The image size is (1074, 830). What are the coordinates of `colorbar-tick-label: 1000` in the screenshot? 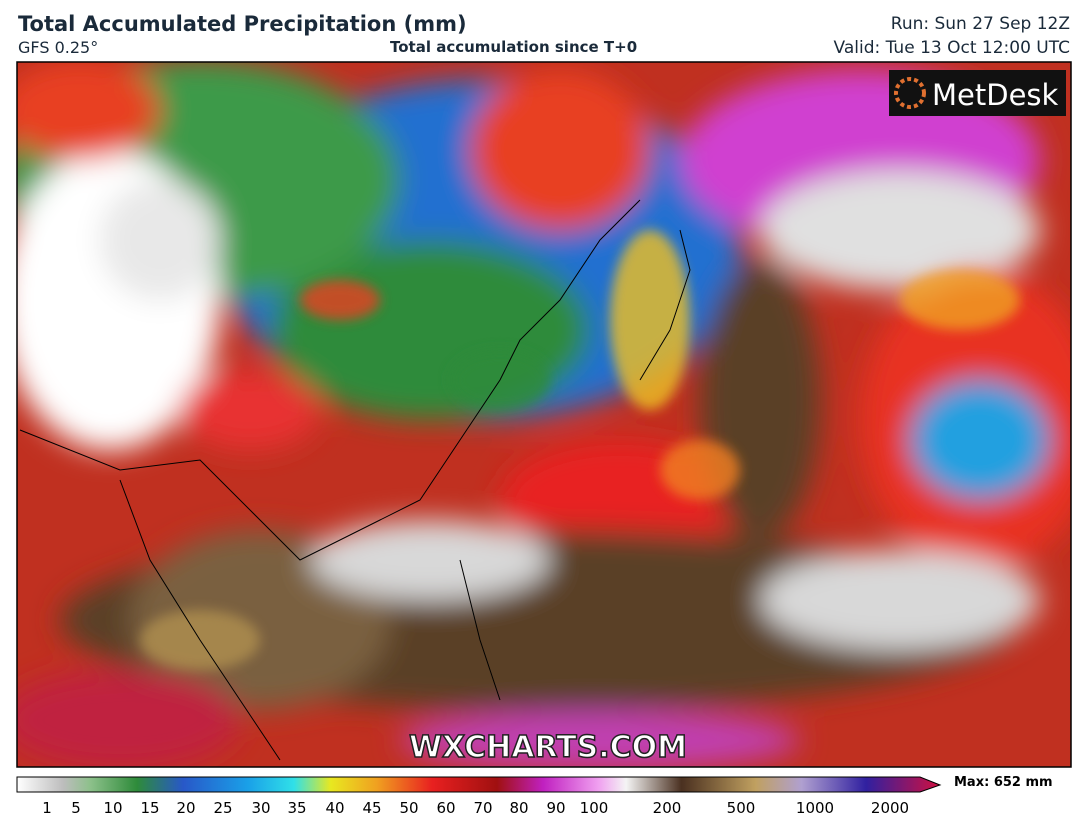 It's located at (815, 808).